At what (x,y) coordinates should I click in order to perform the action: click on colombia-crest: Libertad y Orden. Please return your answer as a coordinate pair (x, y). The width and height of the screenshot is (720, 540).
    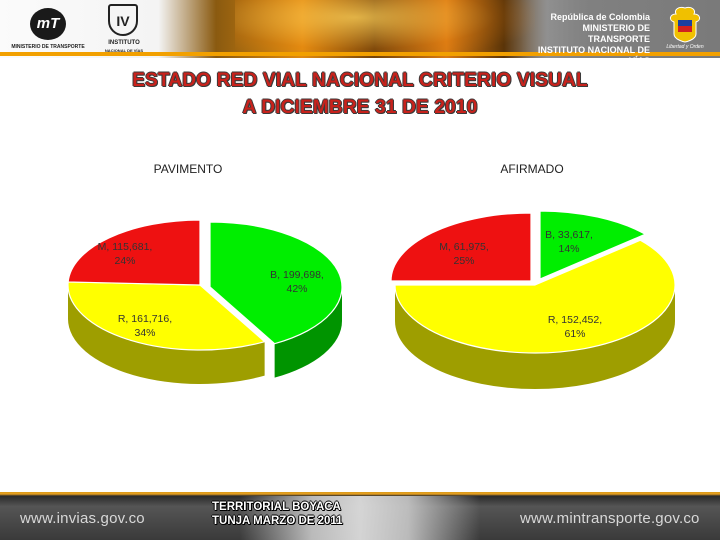
    Looking at the image, I should click on (685, 29).